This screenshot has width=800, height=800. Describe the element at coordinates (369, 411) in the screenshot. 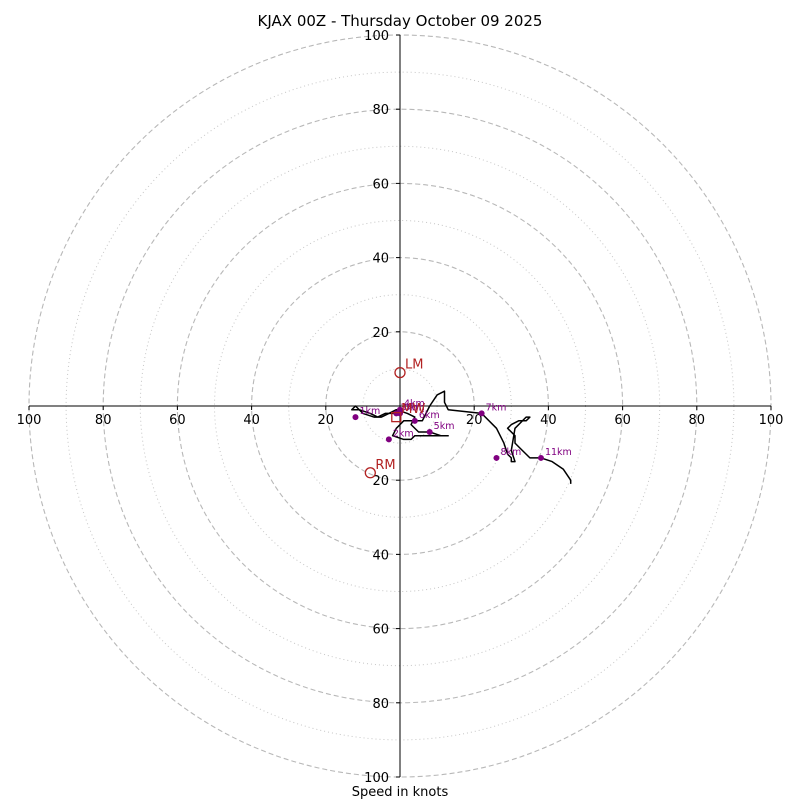

I see `height-marker-label: 1km` at that location.